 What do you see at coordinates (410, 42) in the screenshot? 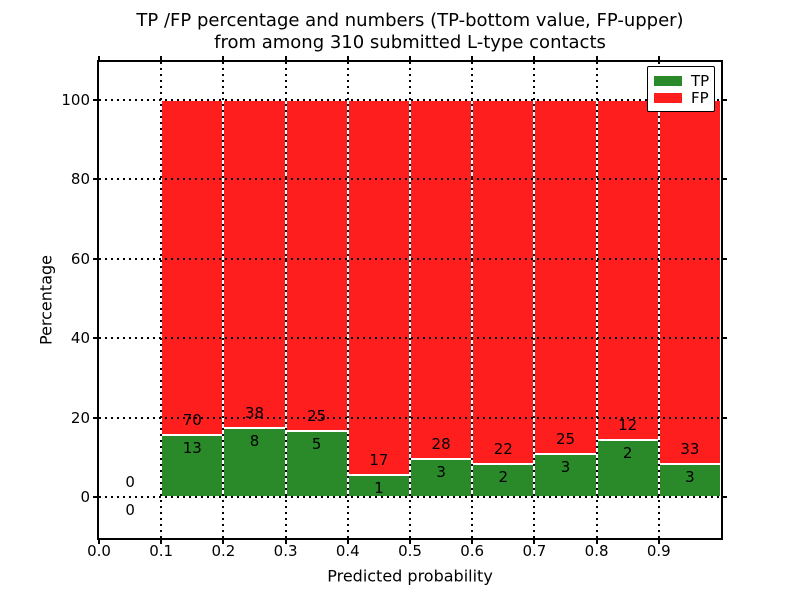
I see `chart-title-line2: from among 310 submitted L-type contacts` at bounding box center [410, 42].